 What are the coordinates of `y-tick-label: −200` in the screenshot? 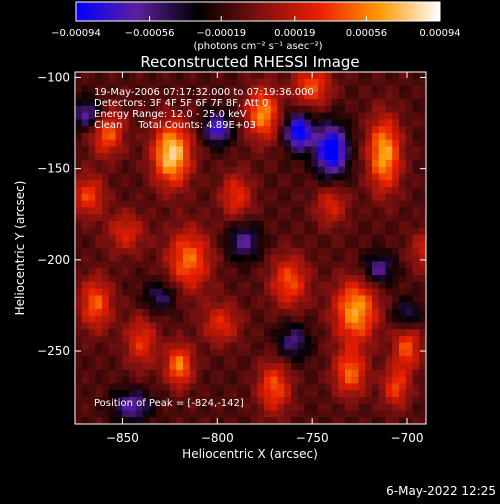 It's located at (53, 260).